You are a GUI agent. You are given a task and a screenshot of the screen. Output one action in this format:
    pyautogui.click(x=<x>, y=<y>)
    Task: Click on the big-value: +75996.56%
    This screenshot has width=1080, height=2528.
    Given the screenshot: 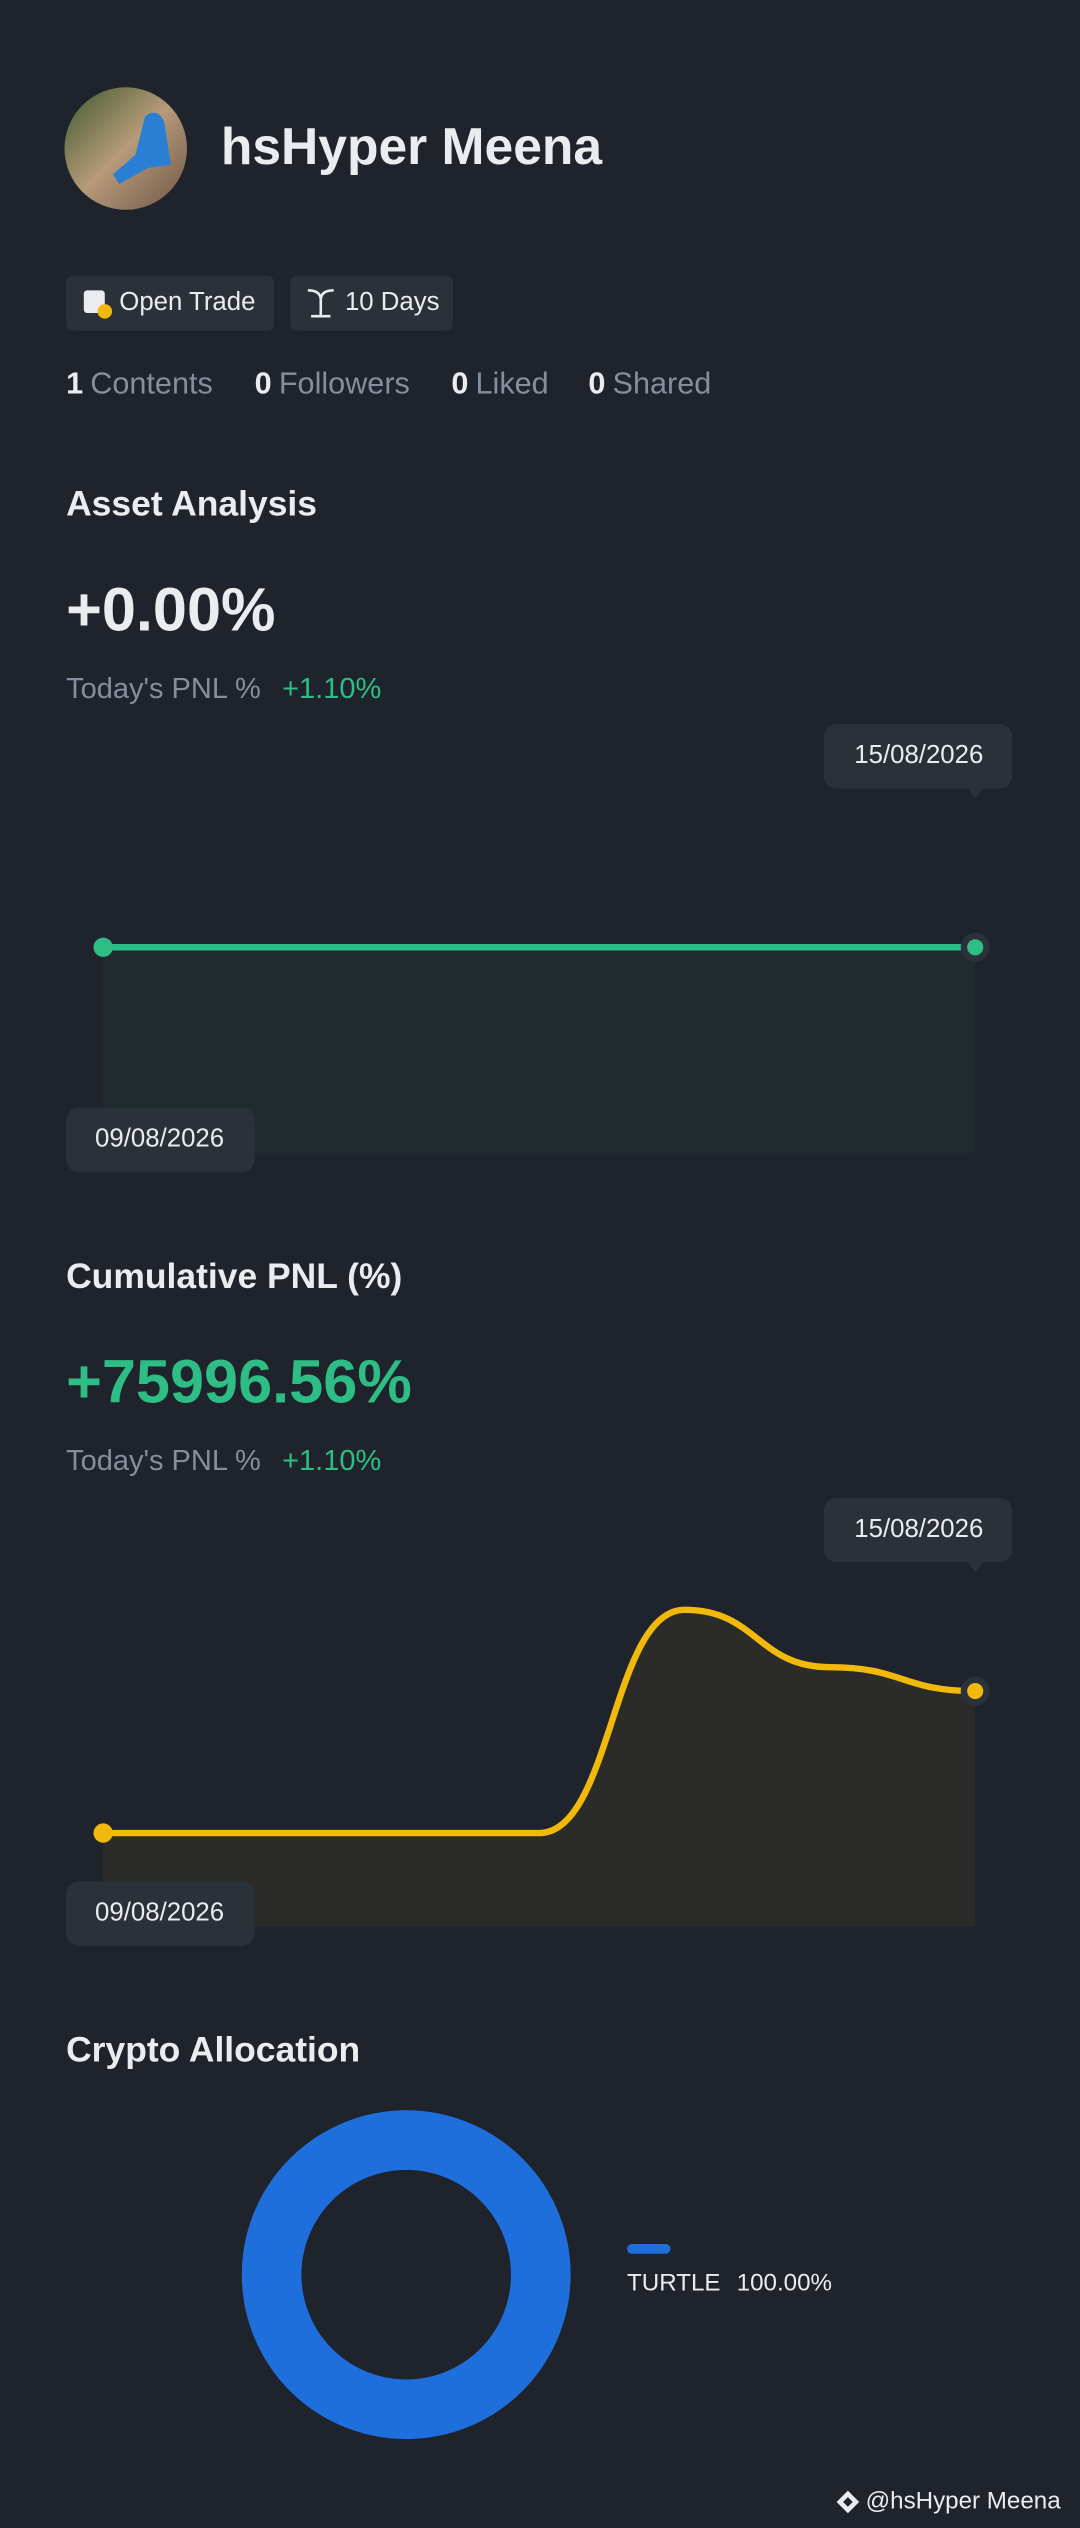 What is the action you would take?
    pyautogui.click(x=239, y=1382)
    